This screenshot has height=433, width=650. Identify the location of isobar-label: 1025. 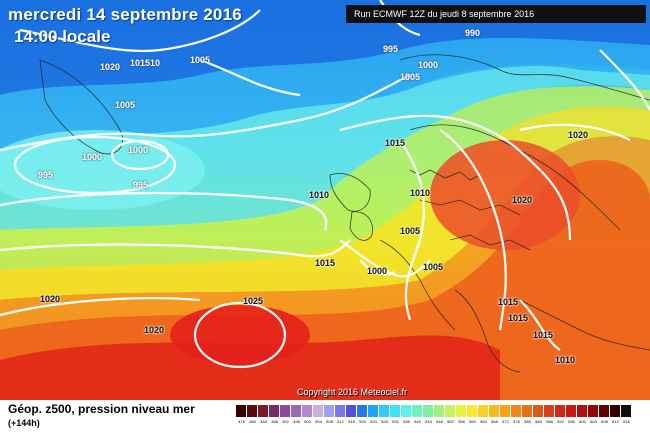
(253, 301).